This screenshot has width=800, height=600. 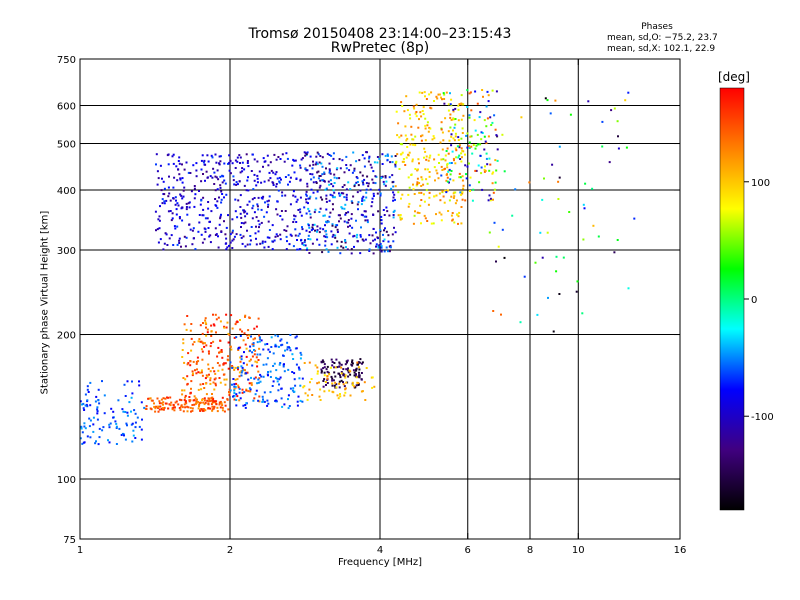 What do you see at coordinates (734, 77) in the screenshot?
I see `colorbar-unit-label: [deg]` at bounding box center [734, 77].